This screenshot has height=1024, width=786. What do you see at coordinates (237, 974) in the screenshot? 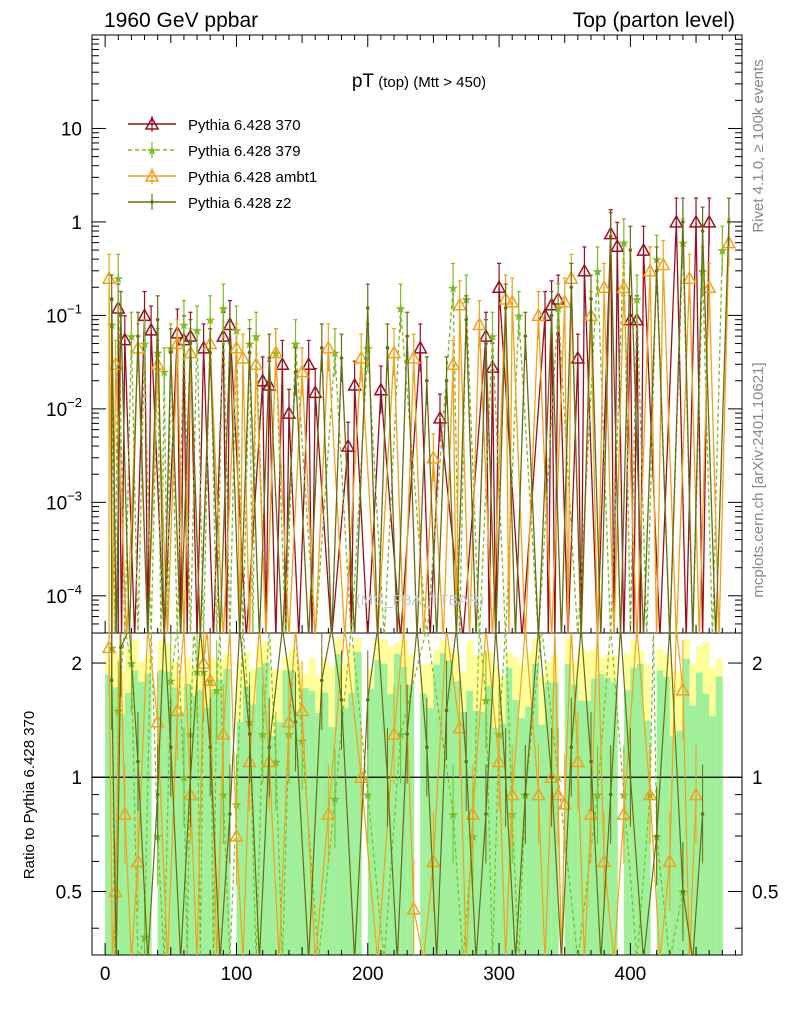
I see `x-tick-label: 100` at bounding box center [237, 974].